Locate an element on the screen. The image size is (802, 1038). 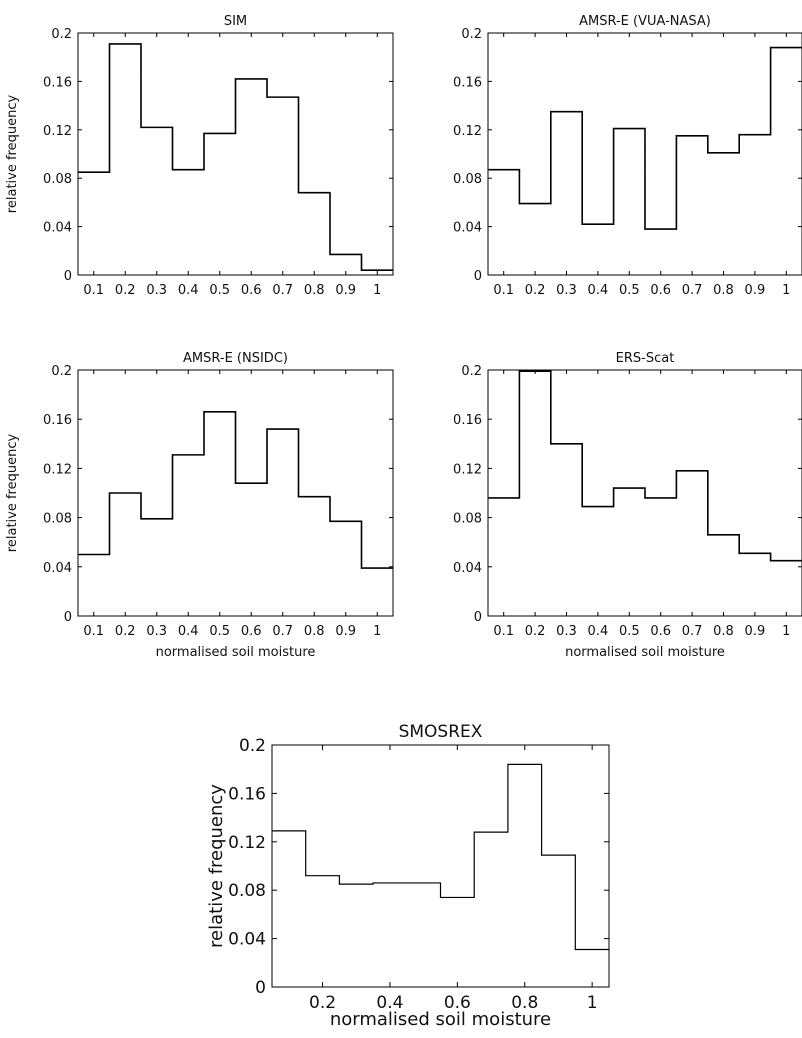
chart-title: ERS-Scat is located at coordinates (645, 358).